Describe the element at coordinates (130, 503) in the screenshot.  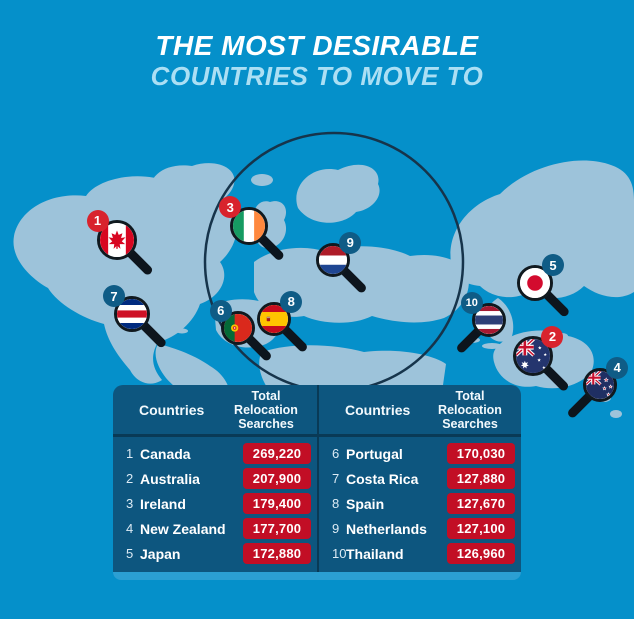
I see `rank-number: 3` at that location.